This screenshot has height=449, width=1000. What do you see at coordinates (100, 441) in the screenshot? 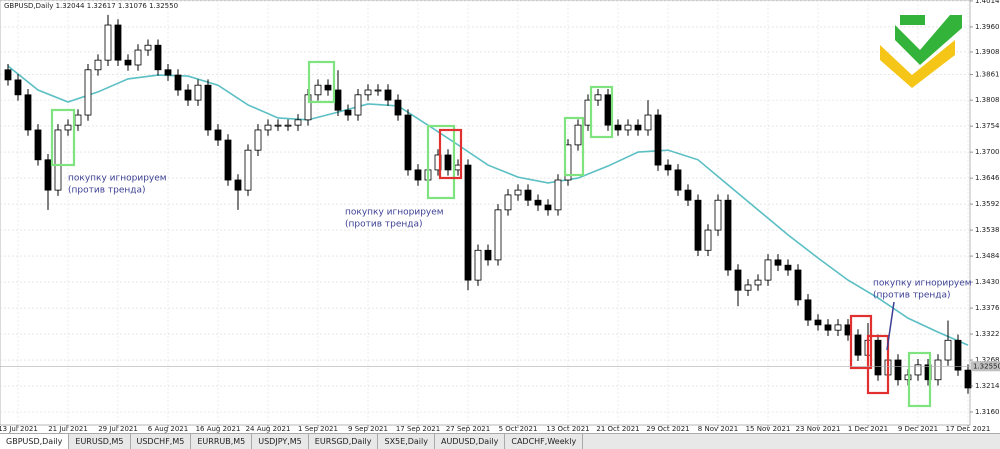
I see `chart-tab: EURUSD,M5` at bounding box center [100, 441].